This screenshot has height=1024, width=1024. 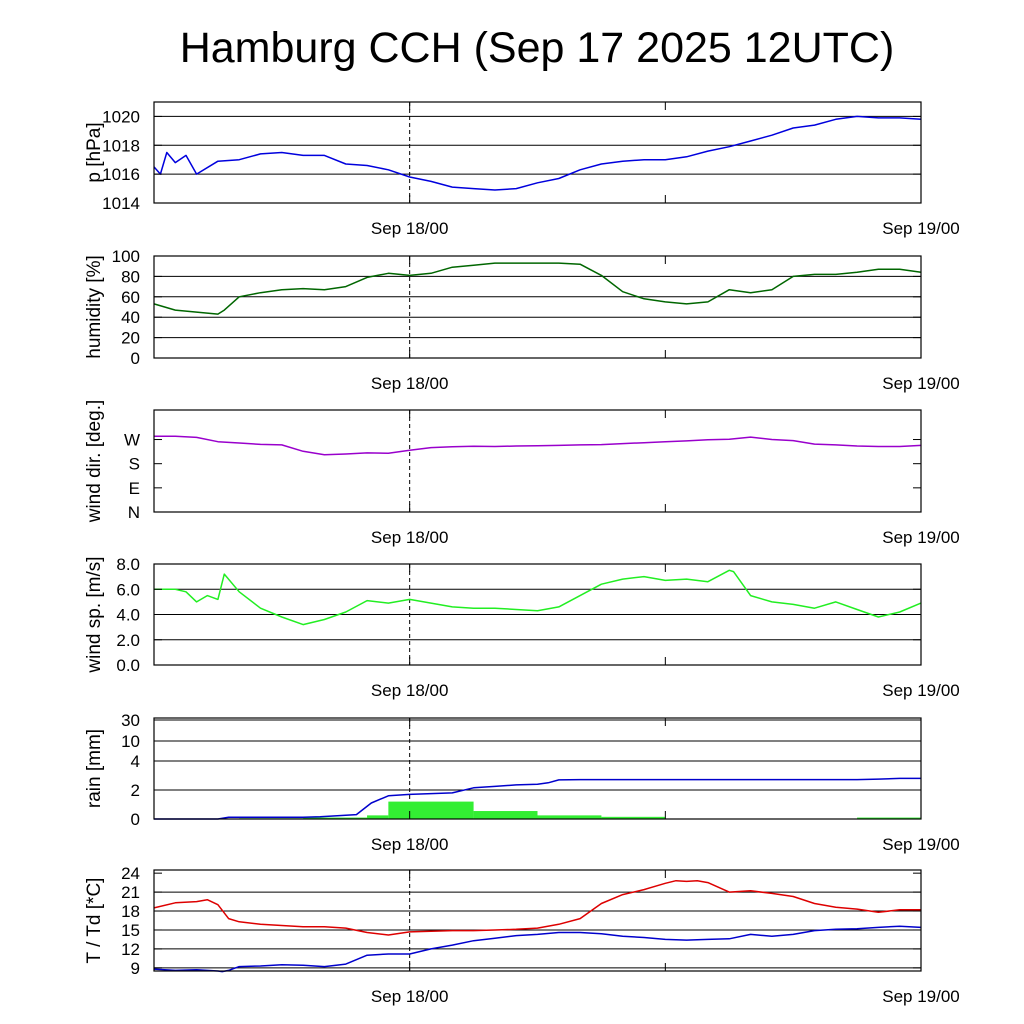 I want to click on y-tick-label: 24, so click(x=130, y=873).